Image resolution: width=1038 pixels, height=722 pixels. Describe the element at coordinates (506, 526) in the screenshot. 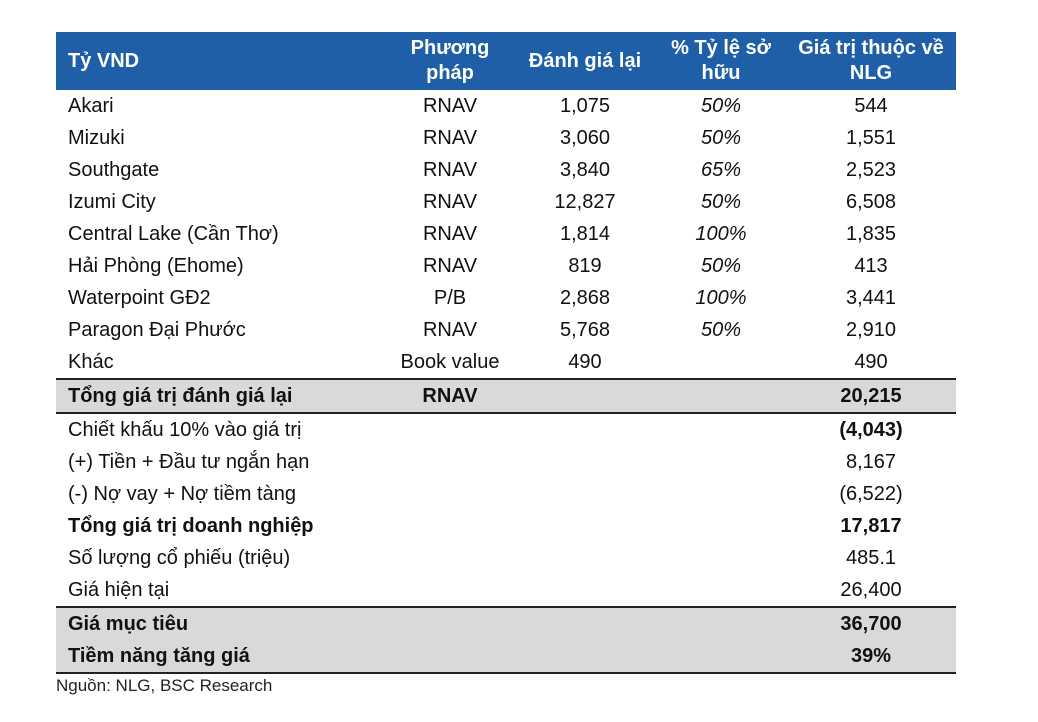

I see `enterprise-value-row: Tổng giá trị doanh nghiệp 17,817` at that location.